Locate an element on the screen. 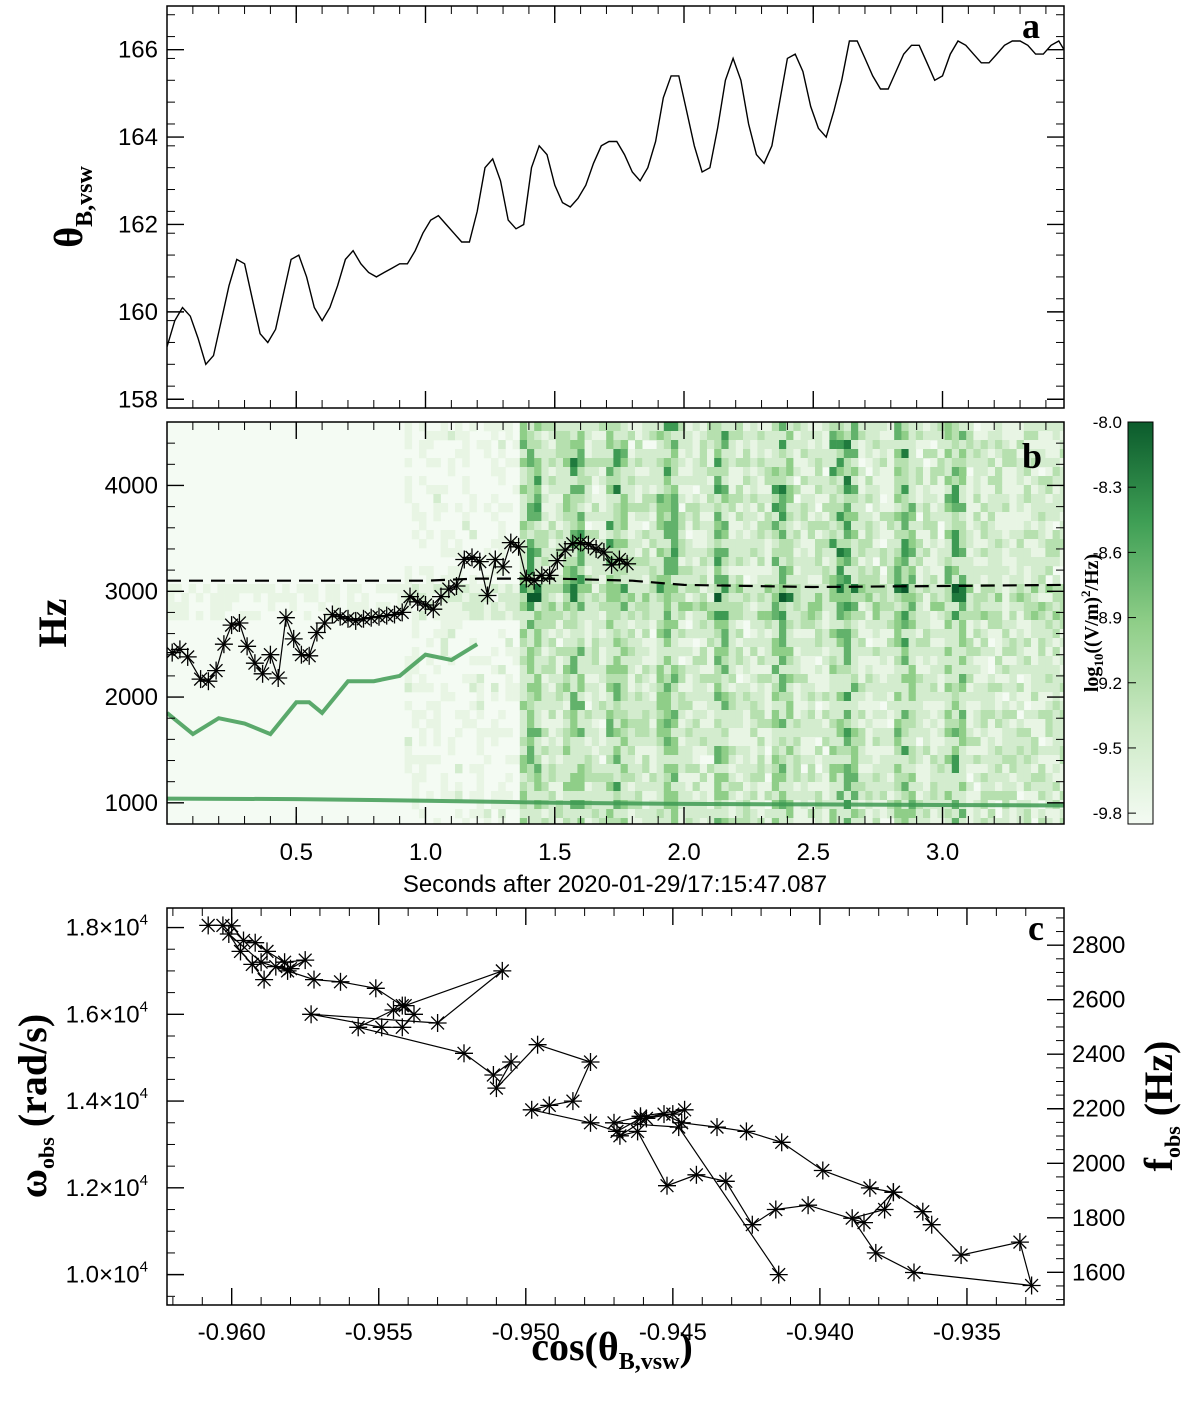 This screenshot has width=1200, height=1402. colorbar-tick-label: -9.8 is located at coordinates (1107, 813).